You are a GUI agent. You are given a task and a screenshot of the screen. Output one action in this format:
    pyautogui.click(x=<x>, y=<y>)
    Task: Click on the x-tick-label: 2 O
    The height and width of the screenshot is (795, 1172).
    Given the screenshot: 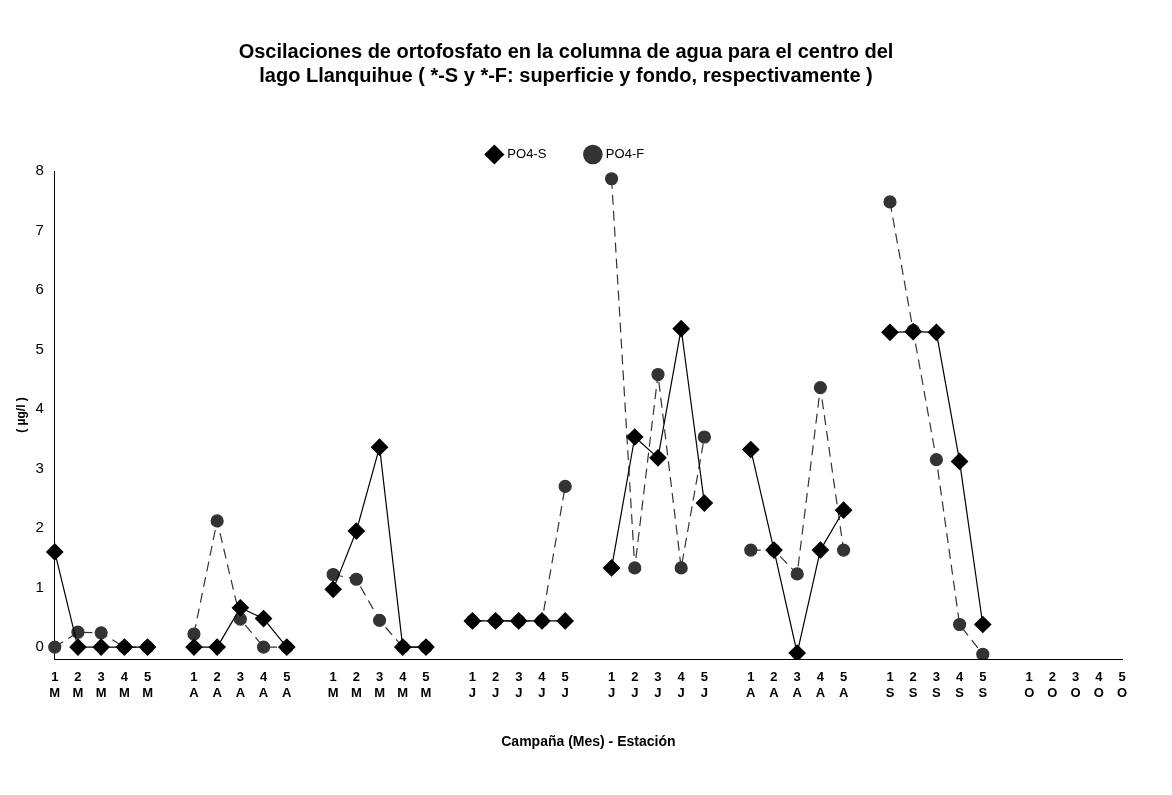 What is the action you would take?
    pyautogui.click(x=1052, y=684)
    